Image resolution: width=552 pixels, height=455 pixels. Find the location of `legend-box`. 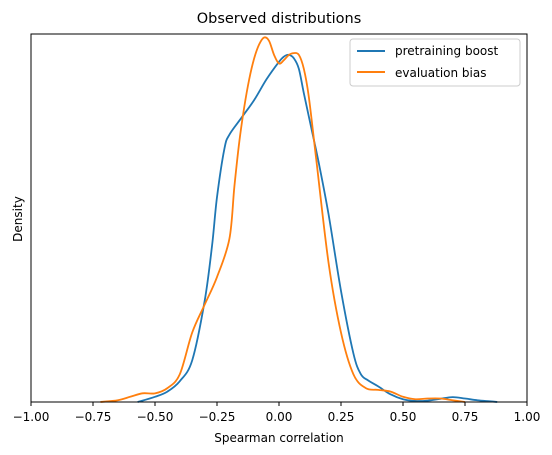

legend-box is located at coordinates (435, 62).